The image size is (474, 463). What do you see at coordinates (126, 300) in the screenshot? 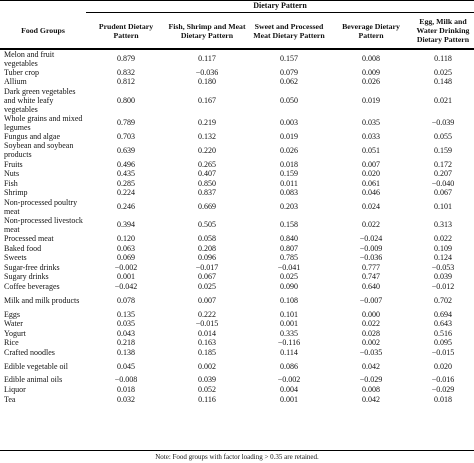
I see `loading-cell: 0.078` at bounding box center [126, 300].